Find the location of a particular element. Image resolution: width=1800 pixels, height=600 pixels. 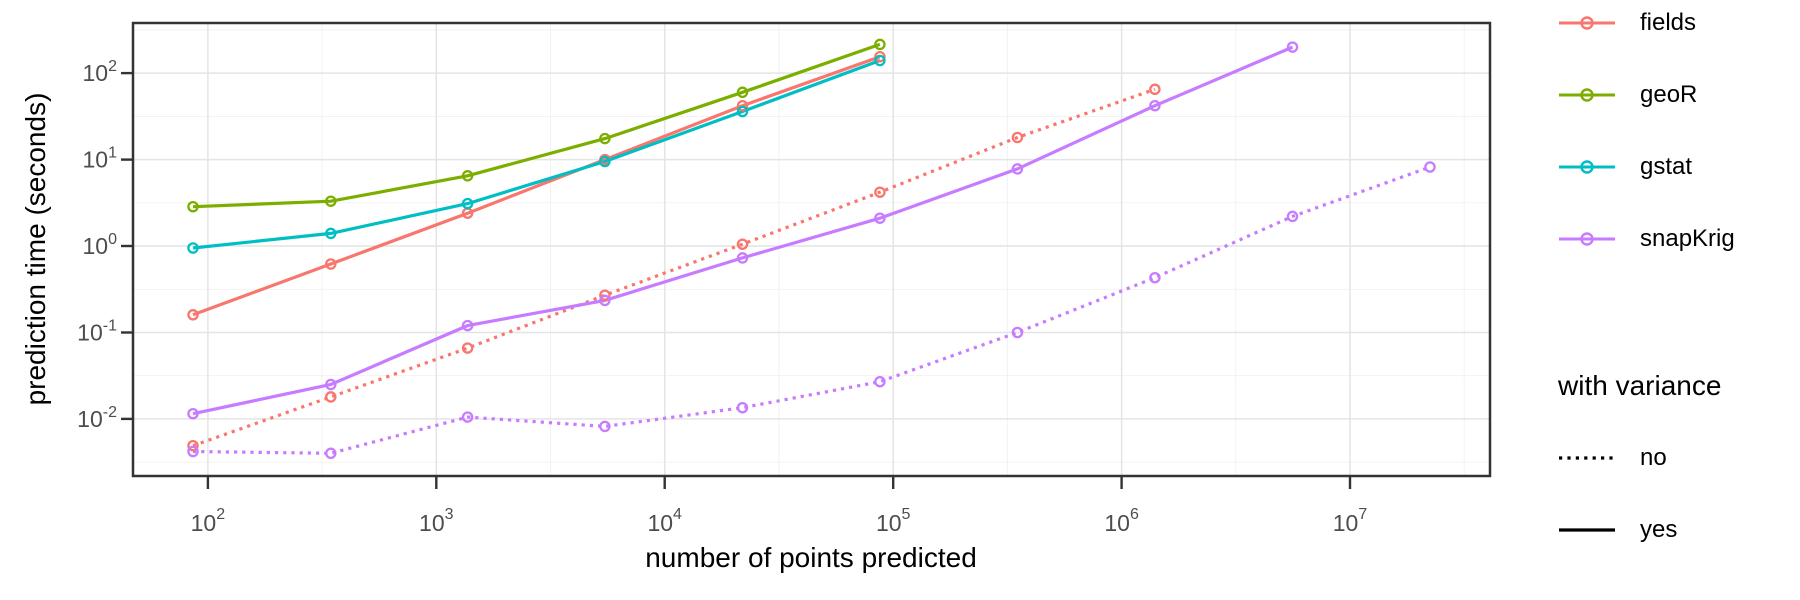

x-tick-label: 10² is located at coordinates (208, 521).